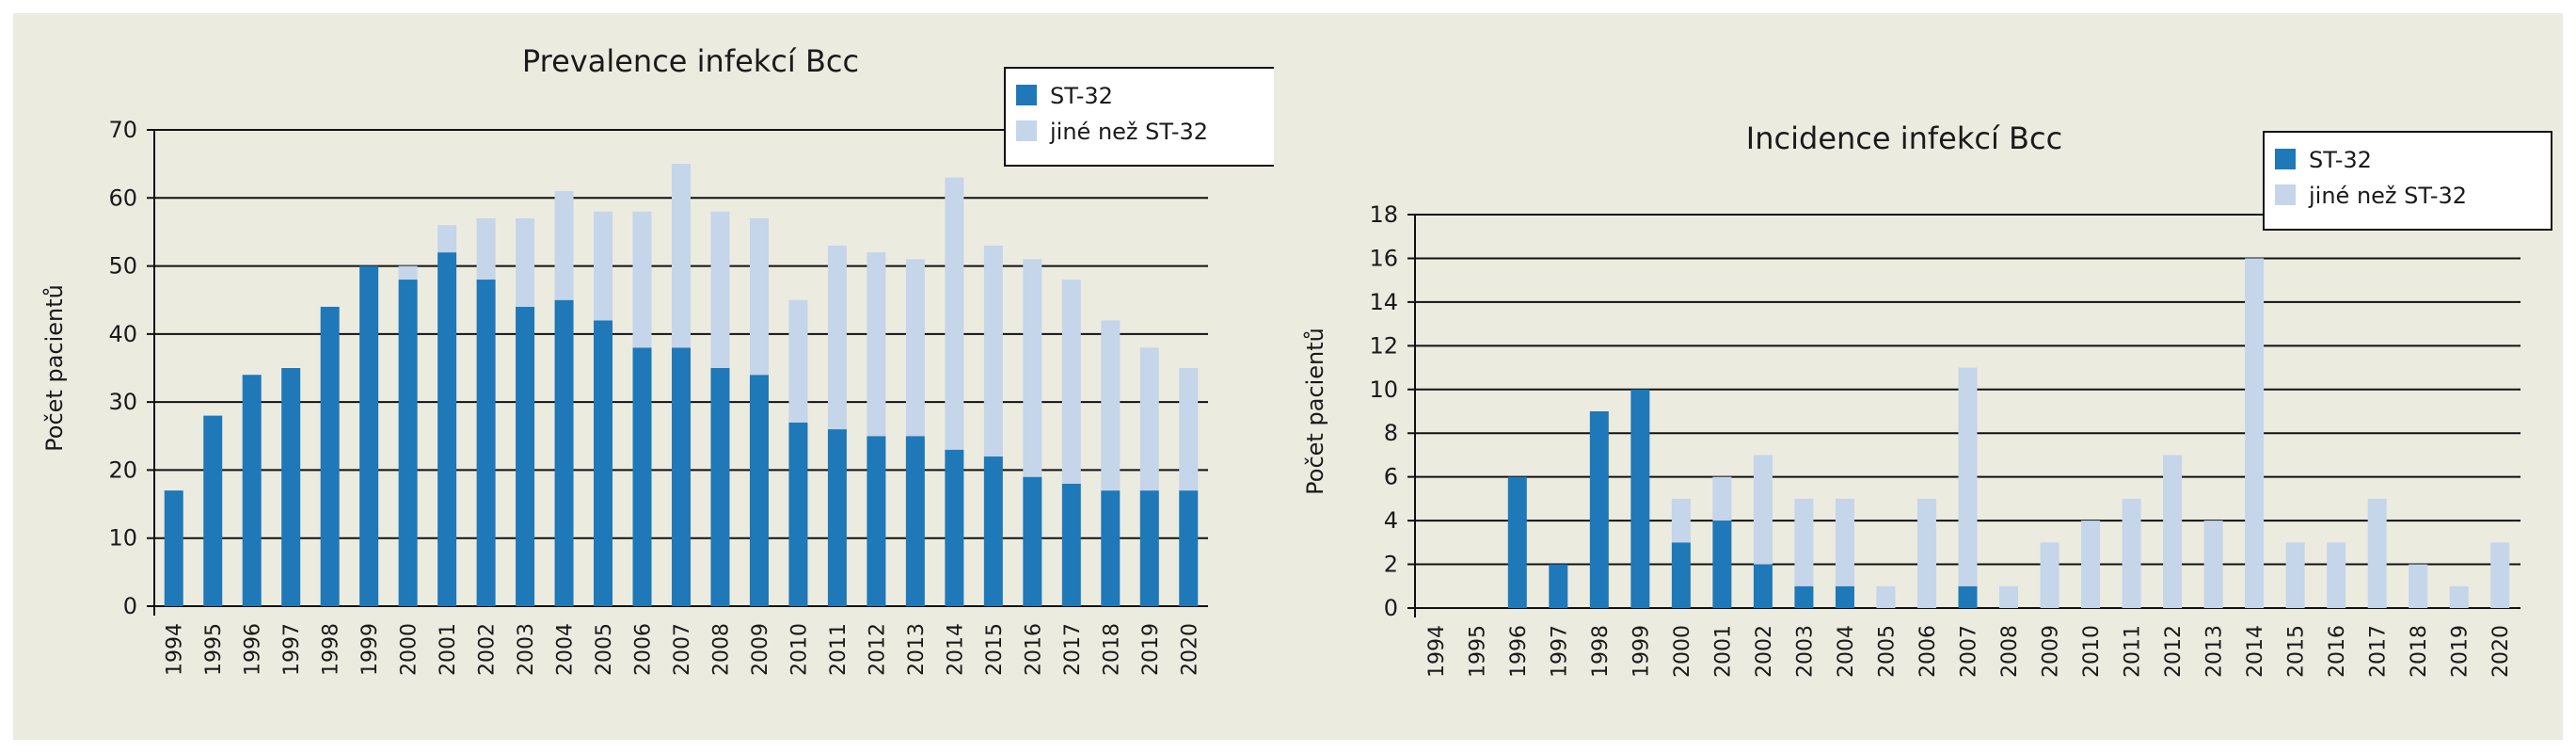 The image size is (2576, 753). Describe the element at coordinates (760, 649) in the screenshot. I see `x-tick-label: 2009` at that location.